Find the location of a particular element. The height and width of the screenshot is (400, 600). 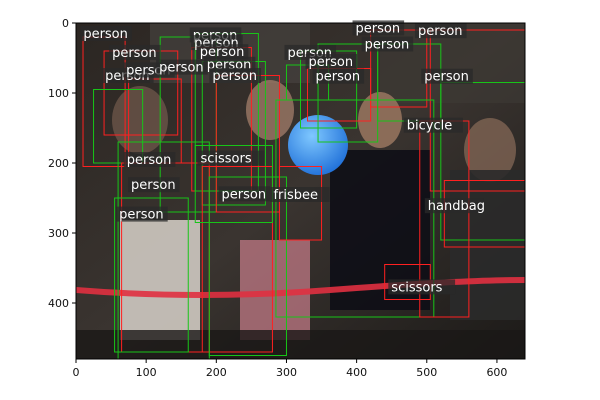

y-tick-label: 300 is located at coordinates (58, 233).